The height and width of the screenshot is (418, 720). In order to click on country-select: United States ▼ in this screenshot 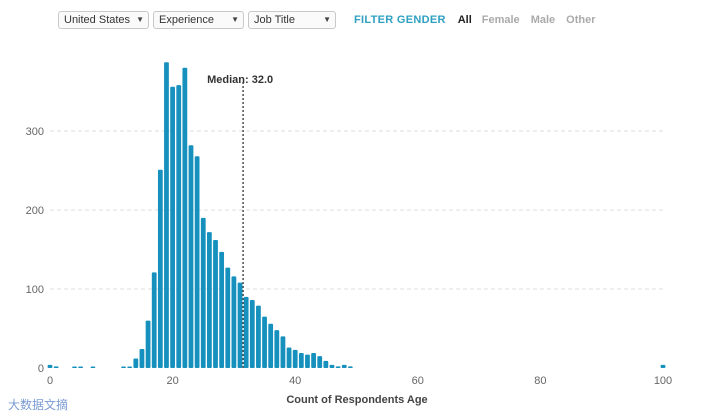, I will do `click(103, 20)`.